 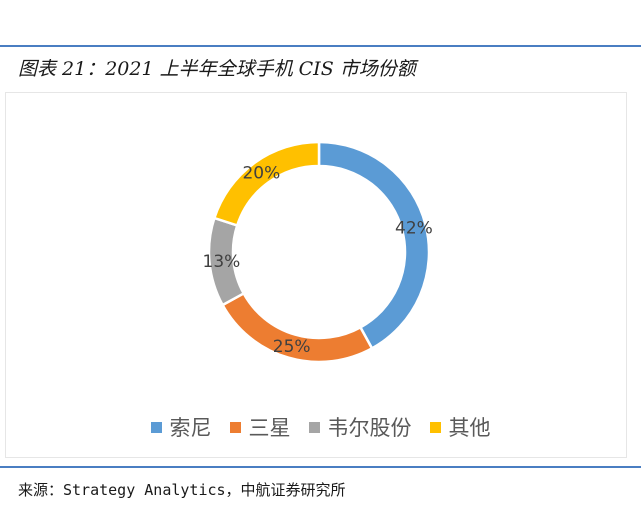 What do you see at coordinates (414, 229) in the screenshot?
I see `slice-label-1: 42%` at bounding box center [414, 229].